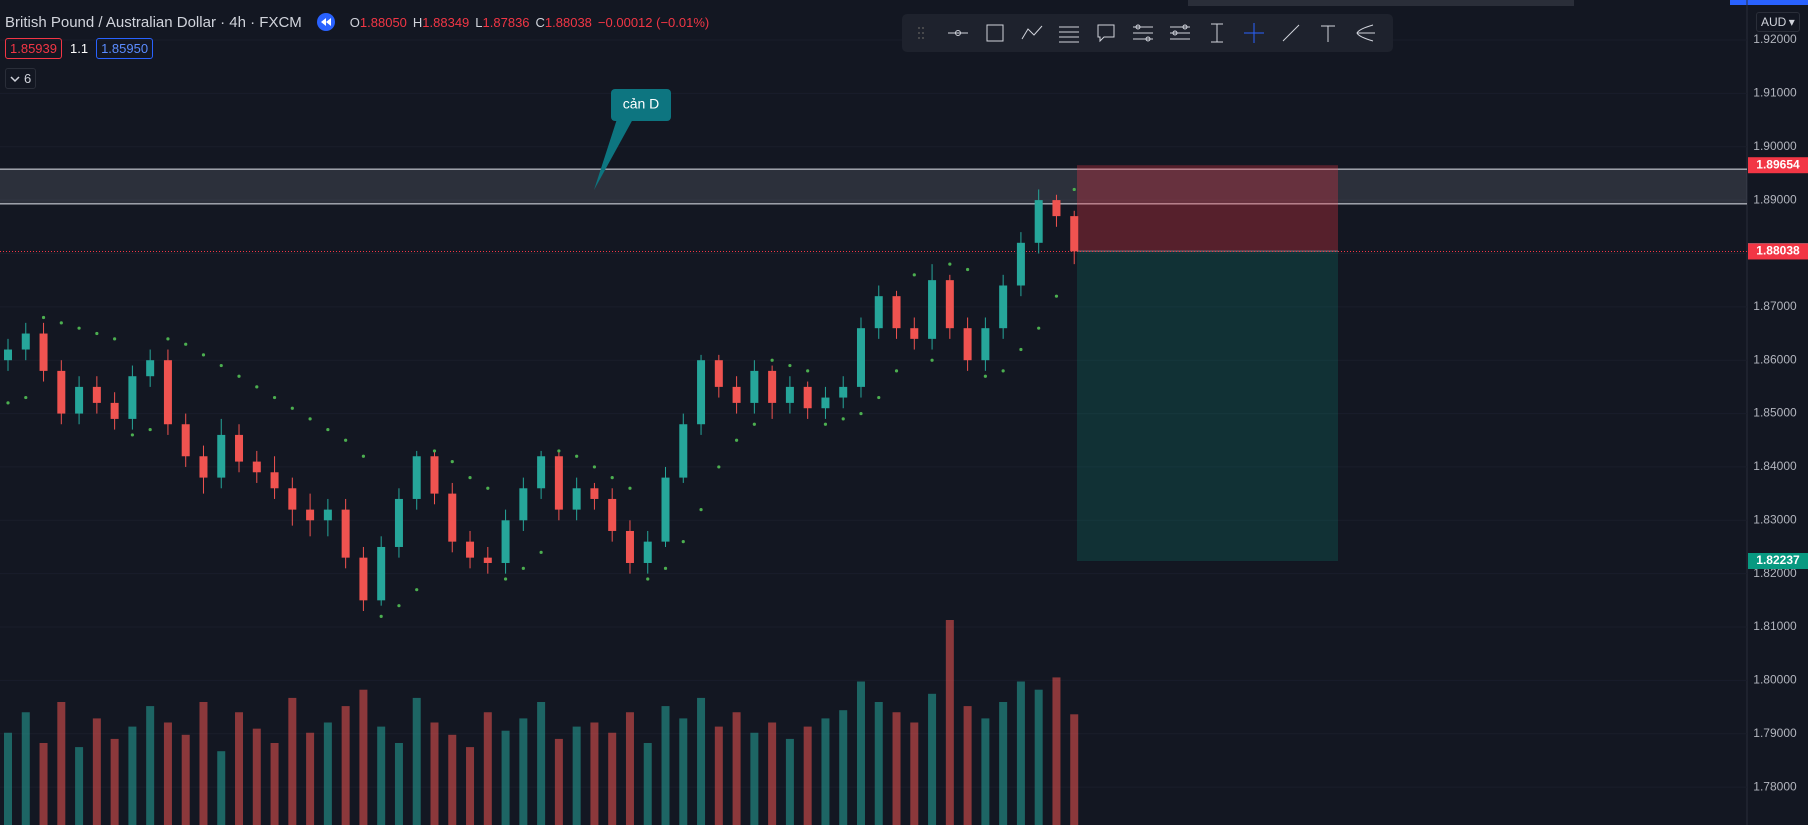 Image resolution: width=1808 pixels, height=825 pixels. What do you see at coordinates (920, 33) in the screenshot?
I see `drag-handle` at bounding box center [920, 33].